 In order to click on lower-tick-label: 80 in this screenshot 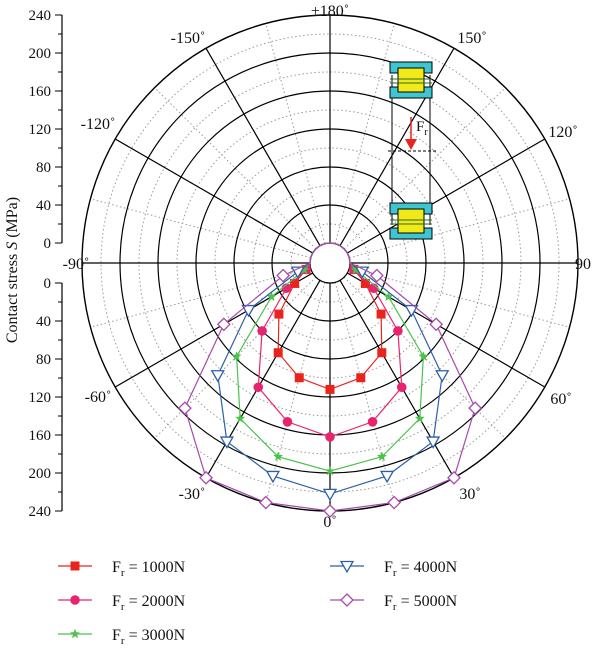, I will do `click(43, 360)`.